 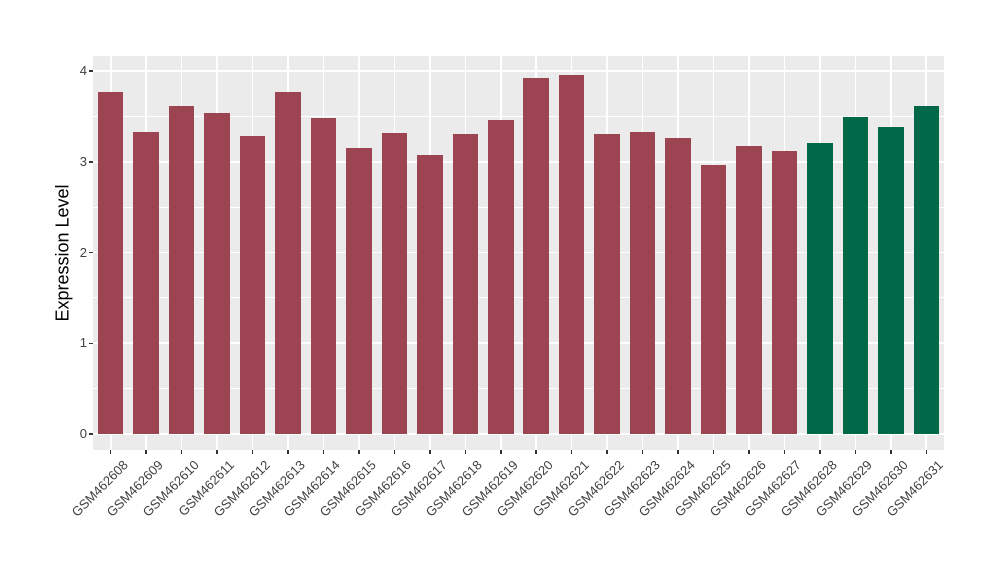 What do you see at coordinates (83, 343) in the screenshot?
I see `y-tick-label: 1` at bounding box center [83, 343].